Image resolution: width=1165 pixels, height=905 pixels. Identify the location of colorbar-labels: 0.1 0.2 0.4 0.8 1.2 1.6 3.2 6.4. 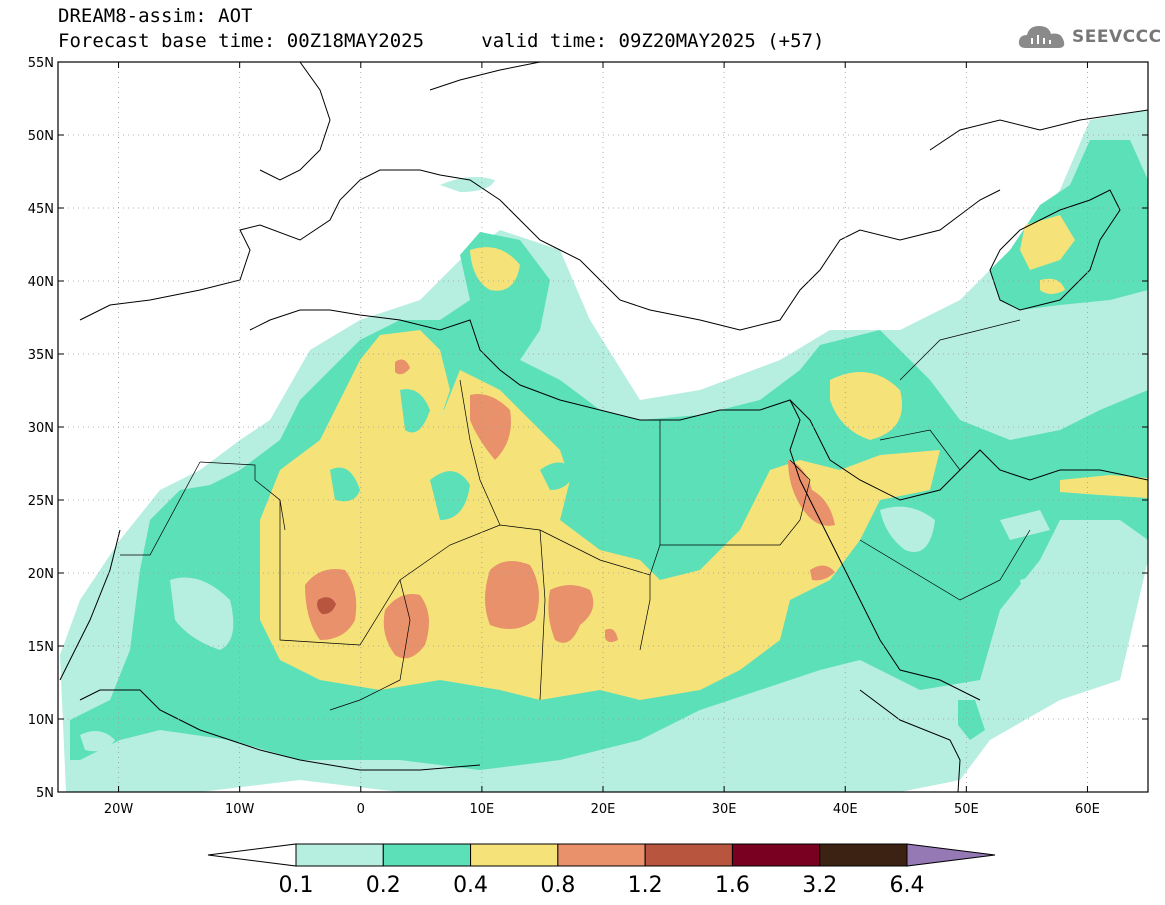
(602, 885).